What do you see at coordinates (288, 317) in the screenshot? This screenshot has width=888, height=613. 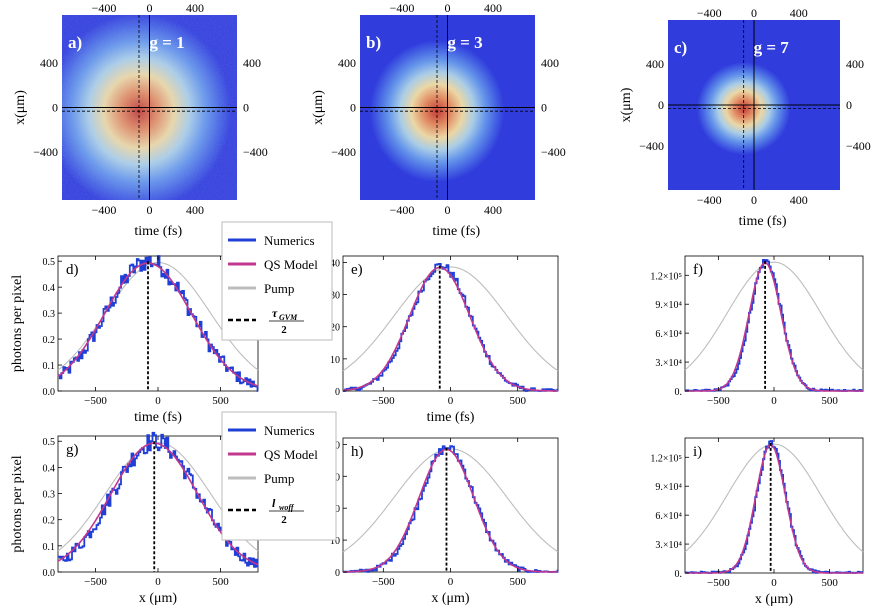 I see `legend-marker-subscript: GVM` at bounding box center [288, 317].